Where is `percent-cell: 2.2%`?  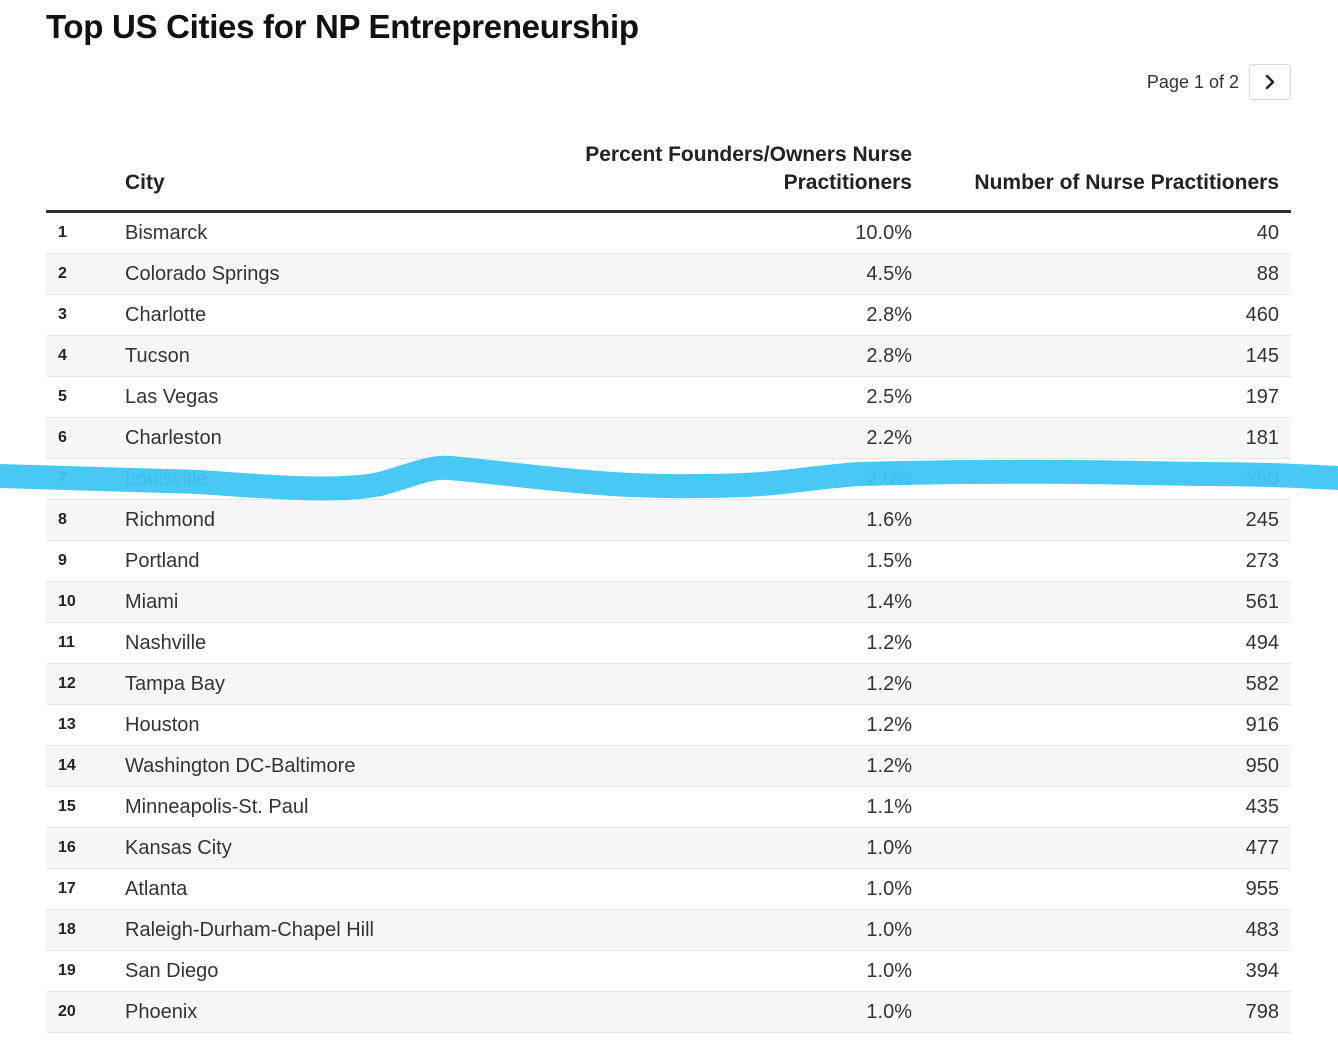 percent-cell: 2.2% is located at coordinates (889, 438).